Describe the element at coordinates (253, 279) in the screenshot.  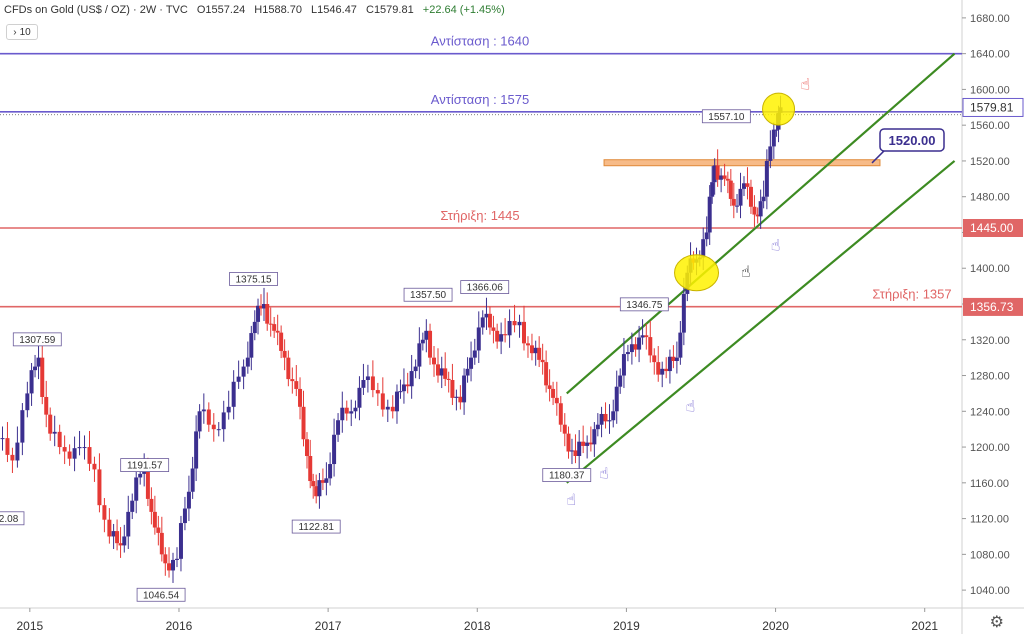
I see `peak-value-text: 1375.15` at that location.